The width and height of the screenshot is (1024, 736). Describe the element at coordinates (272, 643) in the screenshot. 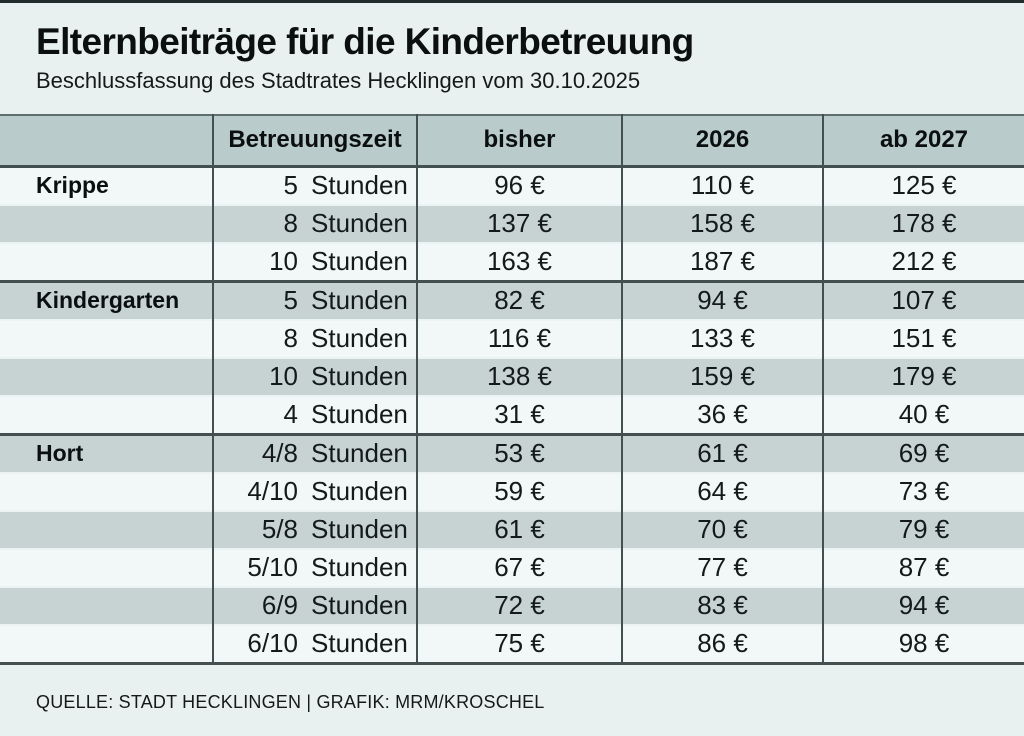

I see `hours-value: 6/10` at that location.